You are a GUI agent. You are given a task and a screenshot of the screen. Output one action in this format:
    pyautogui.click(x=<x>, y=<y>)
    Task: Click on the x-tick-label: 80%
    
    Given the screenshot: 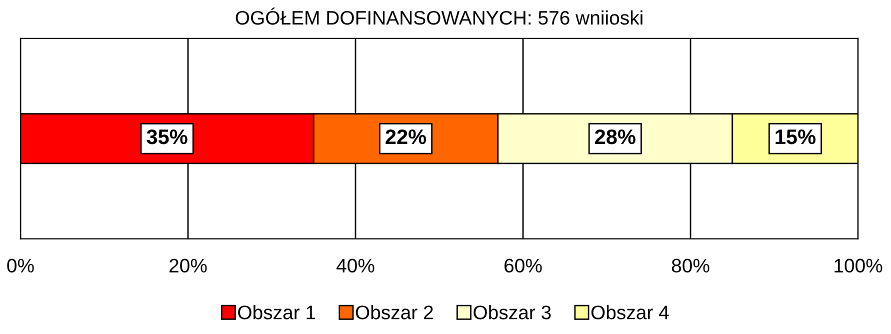 What is the action you would take?
    pyautogui.click(x=691, y=265)
    